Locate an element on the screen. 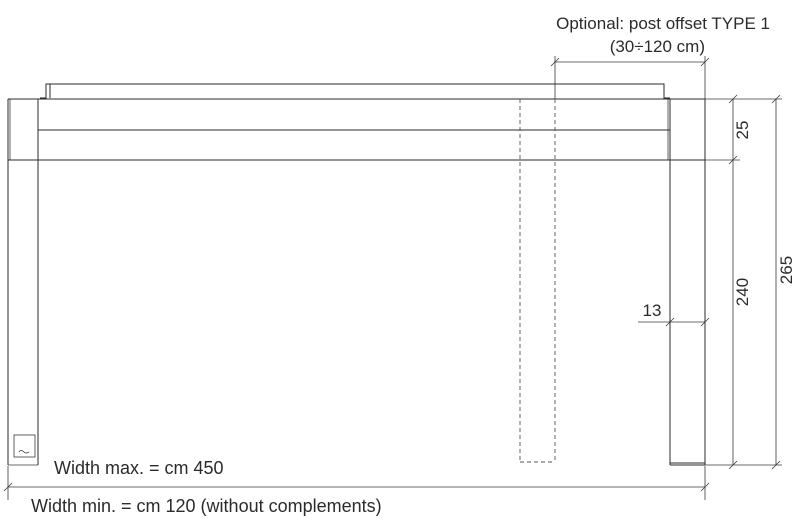 The image size is (795, 518). dim-top-beam-label: 25 is located at coordinates (742, 130).